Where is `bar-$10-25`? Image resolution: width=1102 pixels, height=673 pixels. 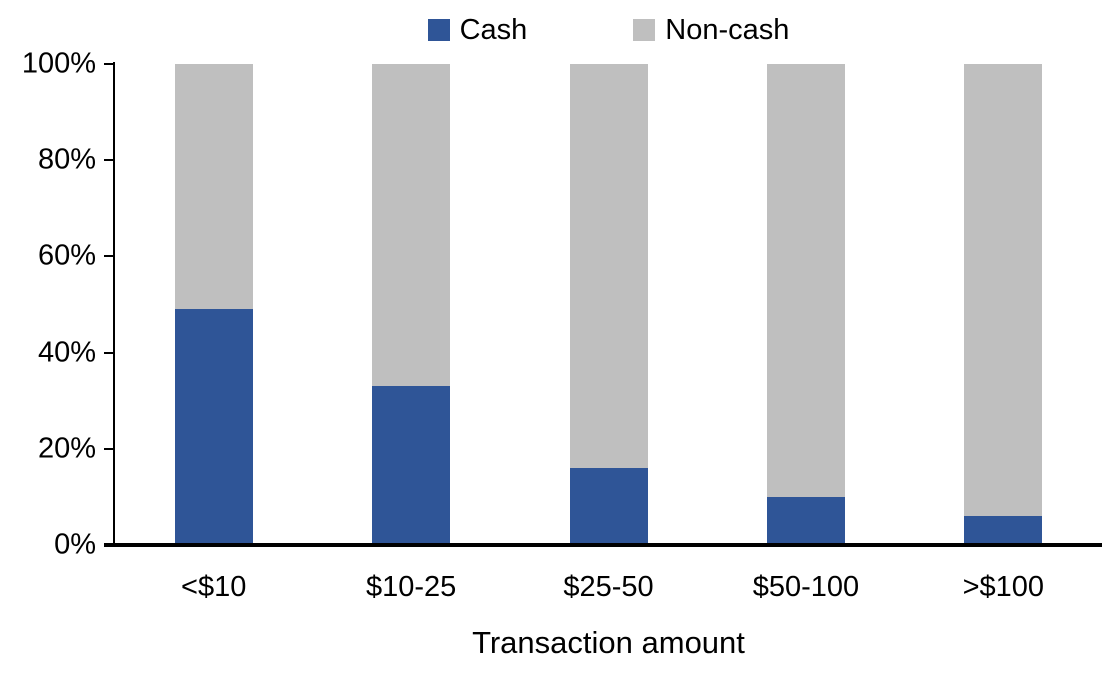
bar-$10-25 is located at coordinates (411, 304).